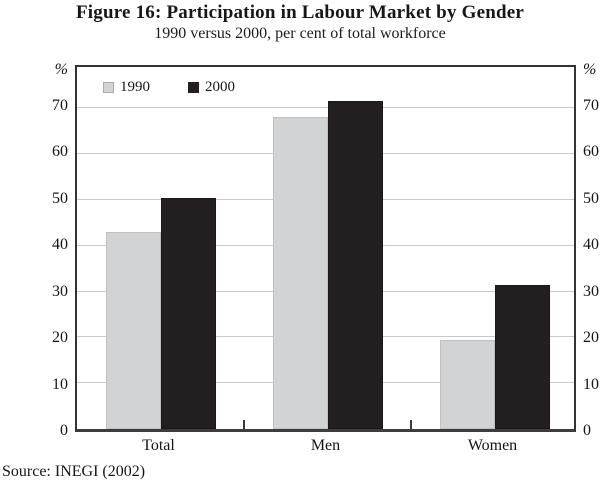  I want to click on category-label-men: Men, so click(325, 445).